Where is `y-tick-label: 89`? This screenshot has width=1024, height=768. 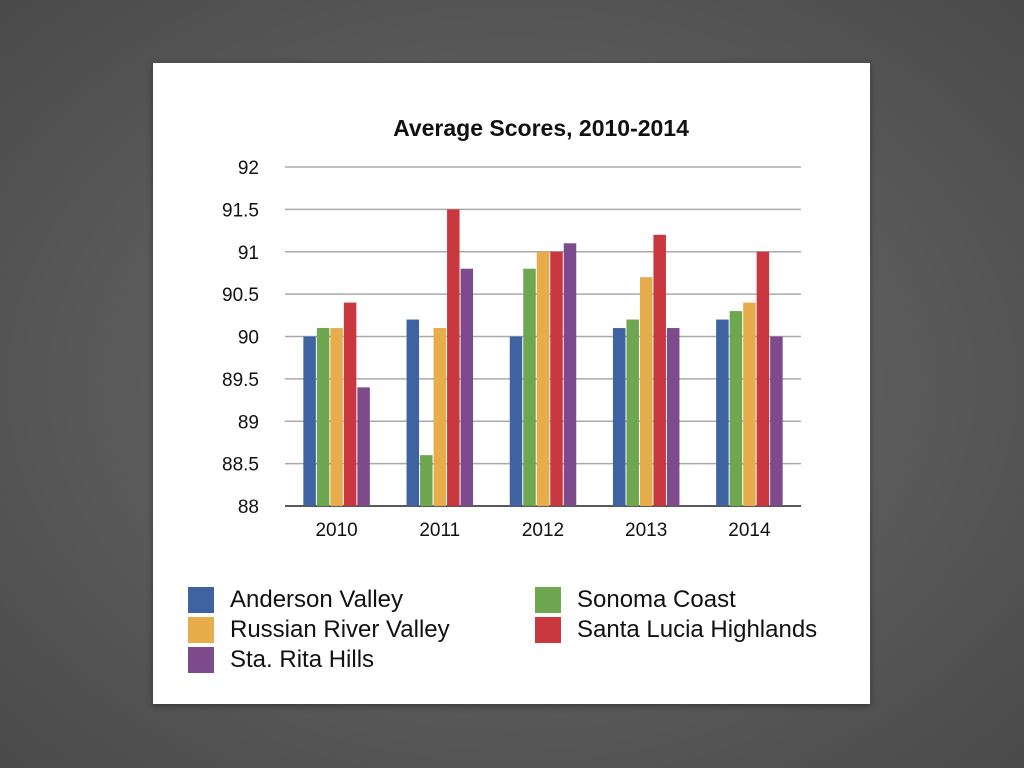
y-tick-label: 89 is located at coordinates (248, 422).